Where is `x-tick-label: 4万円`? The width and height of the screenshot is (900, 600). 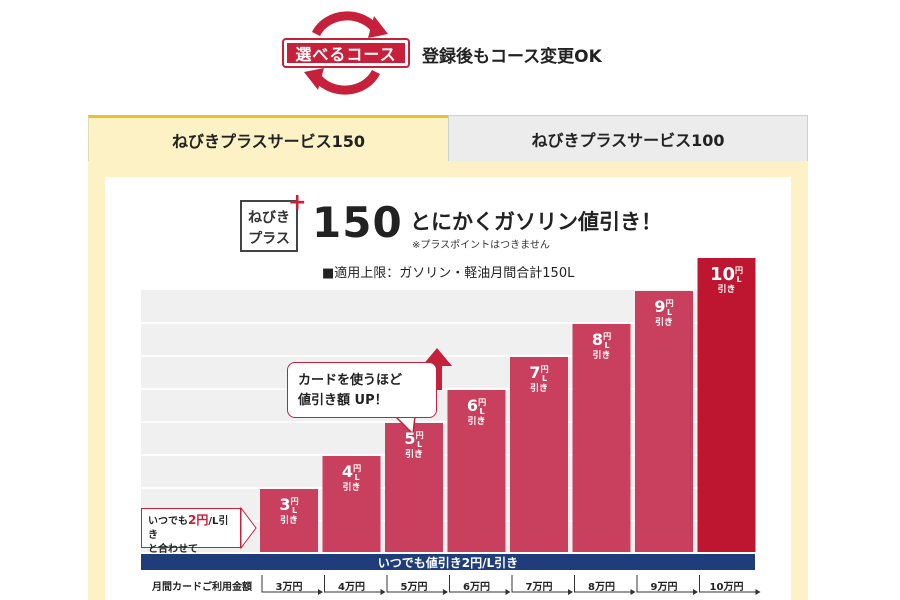
x-tick-label: 4万円 is located at coordinates (351, 587).